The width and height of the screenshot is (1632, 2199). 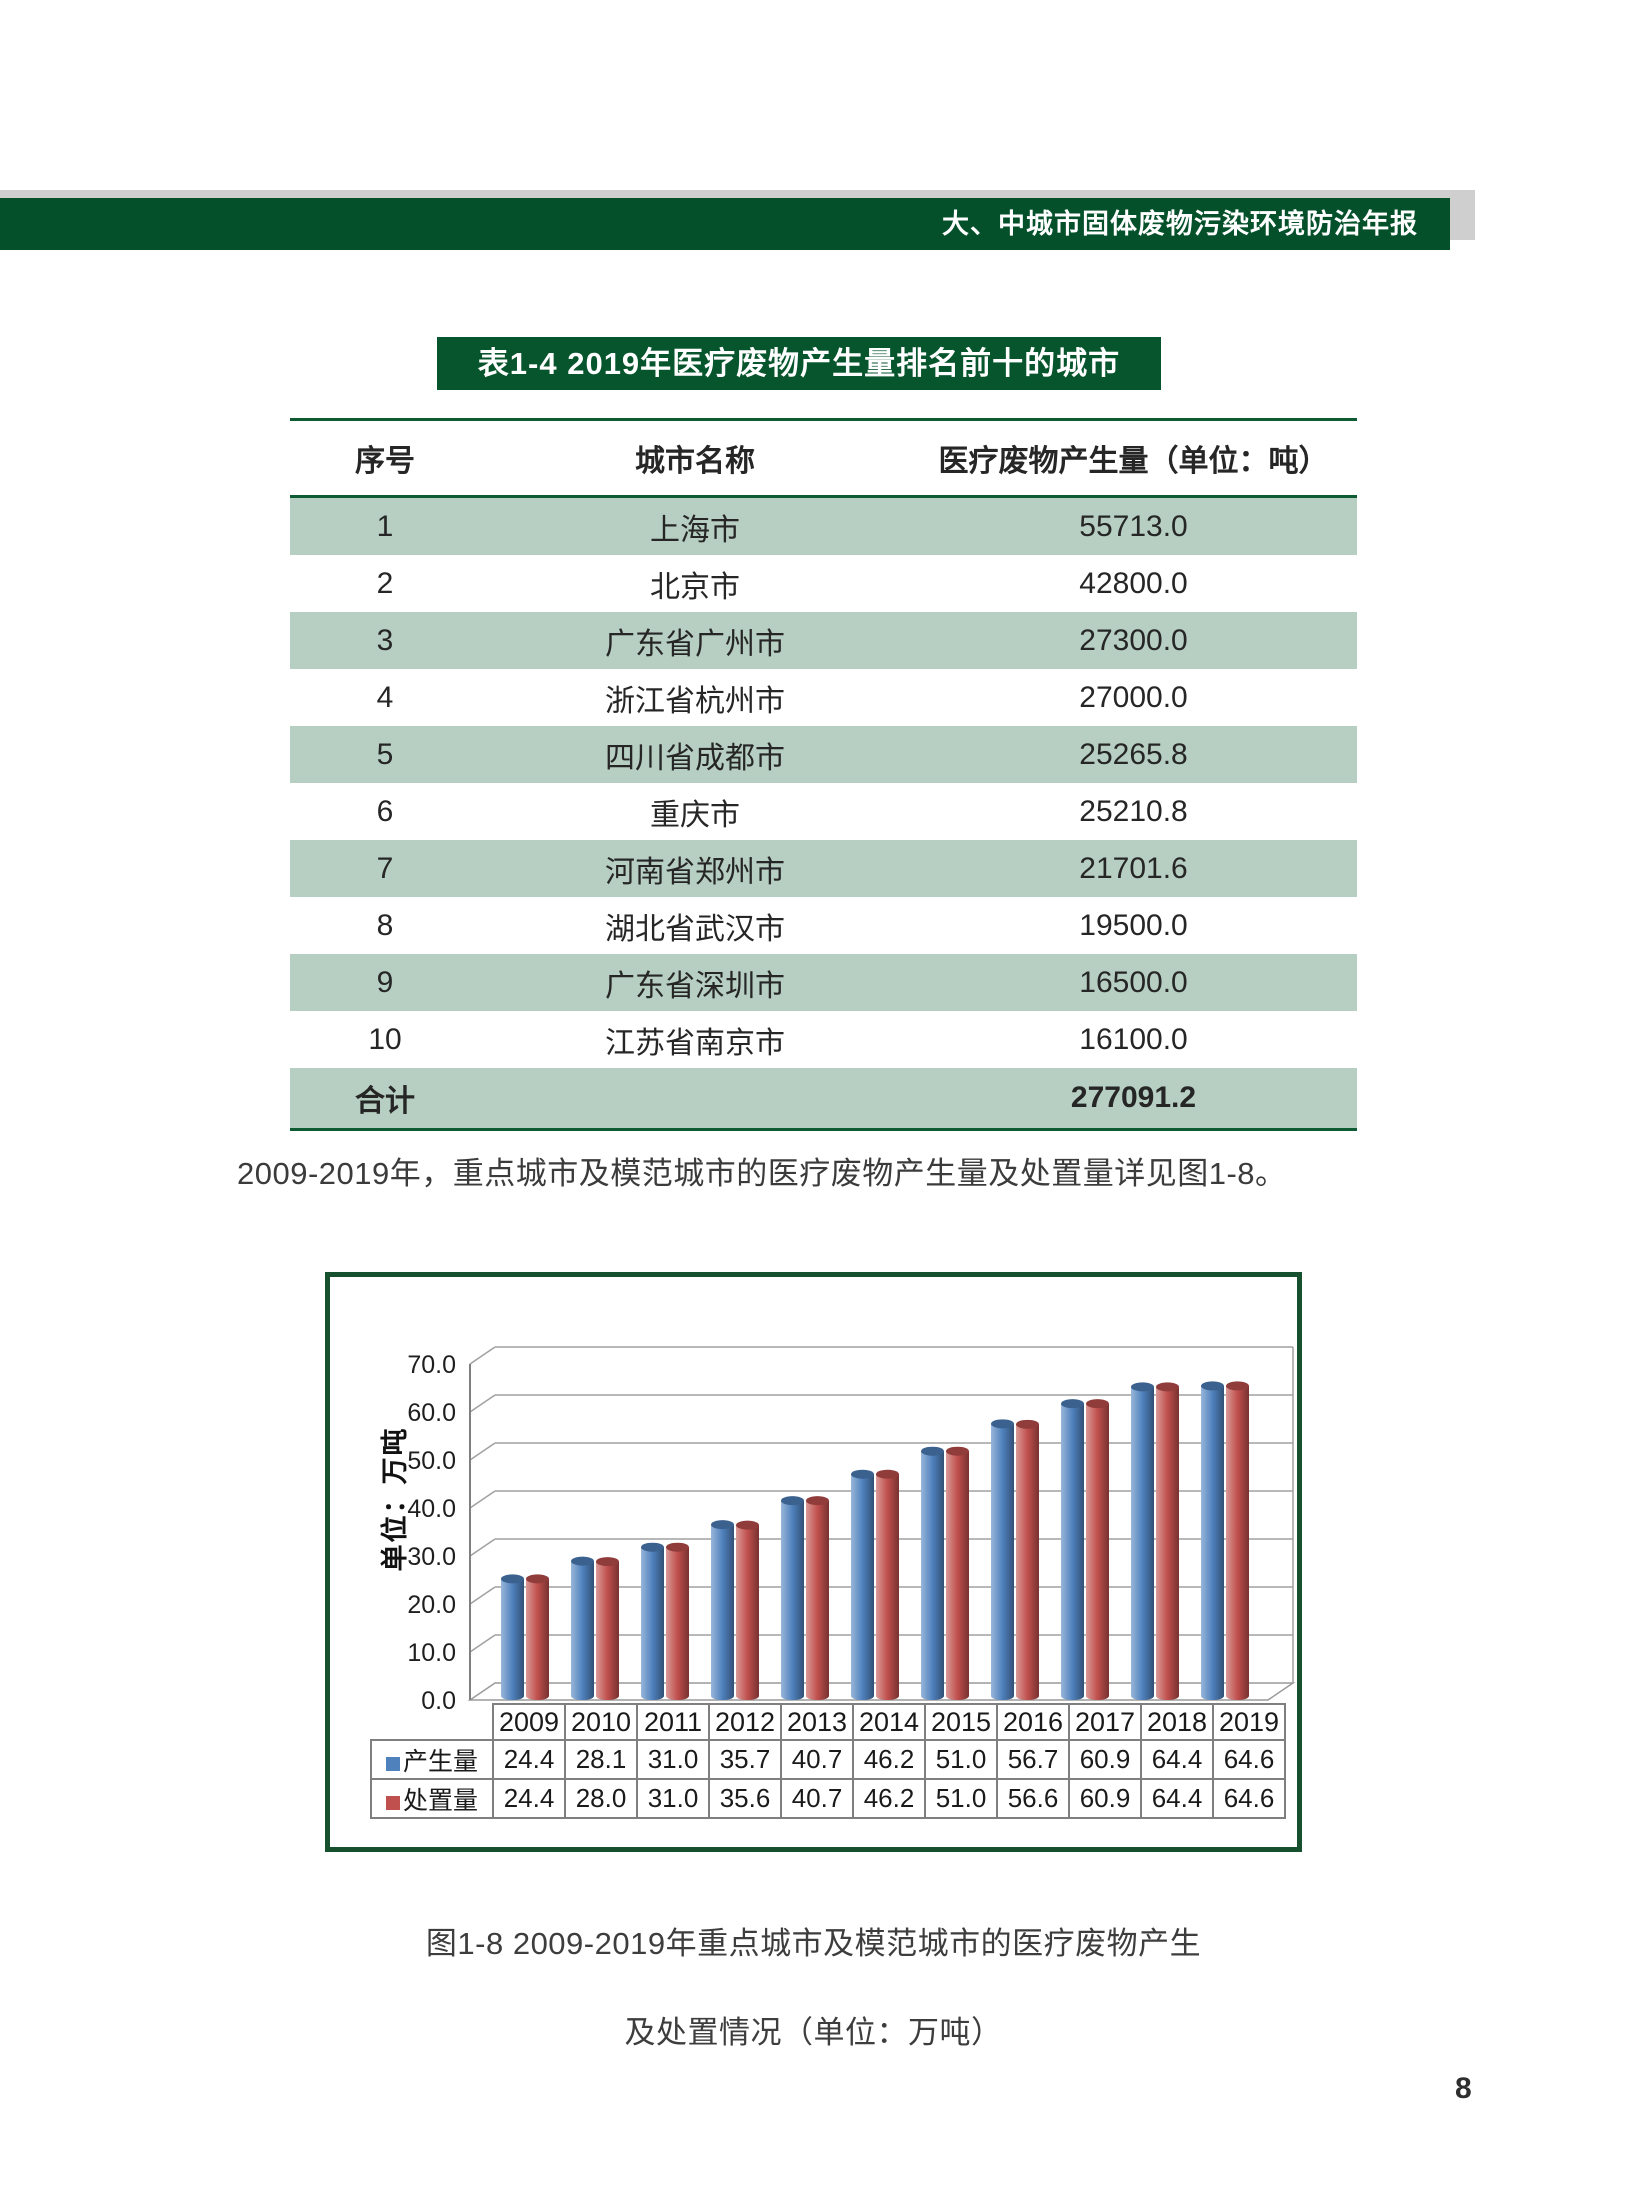 I want to click on 产生量-bar-2015, so click(x=932, y=1573).